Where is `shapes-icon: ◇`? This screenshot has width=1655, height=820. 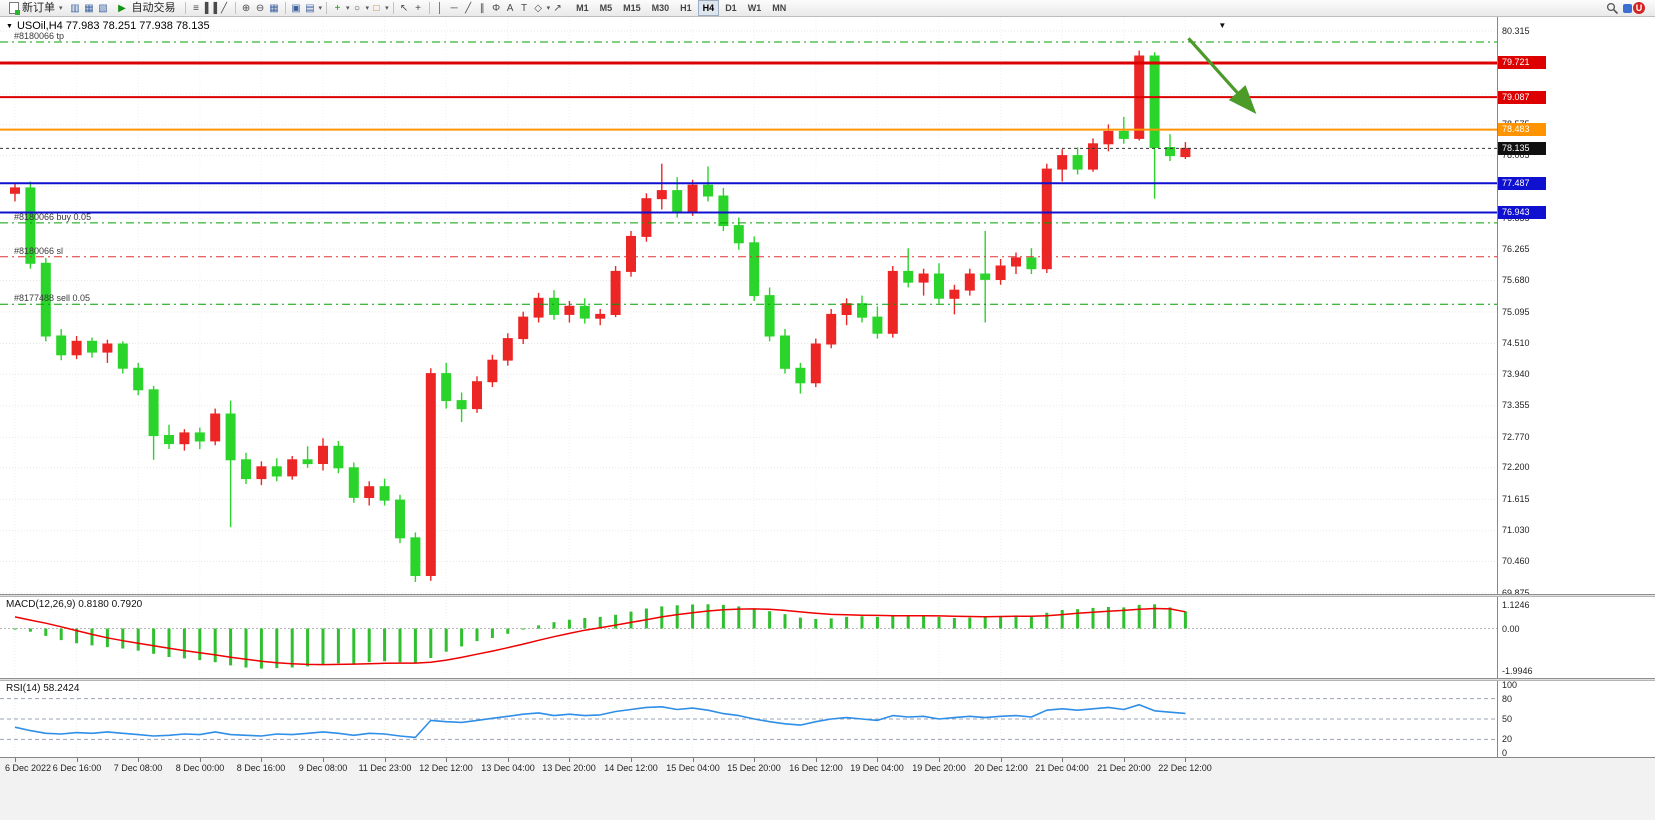
shapes-icon: ◇ is located at coordinates (538, 8).